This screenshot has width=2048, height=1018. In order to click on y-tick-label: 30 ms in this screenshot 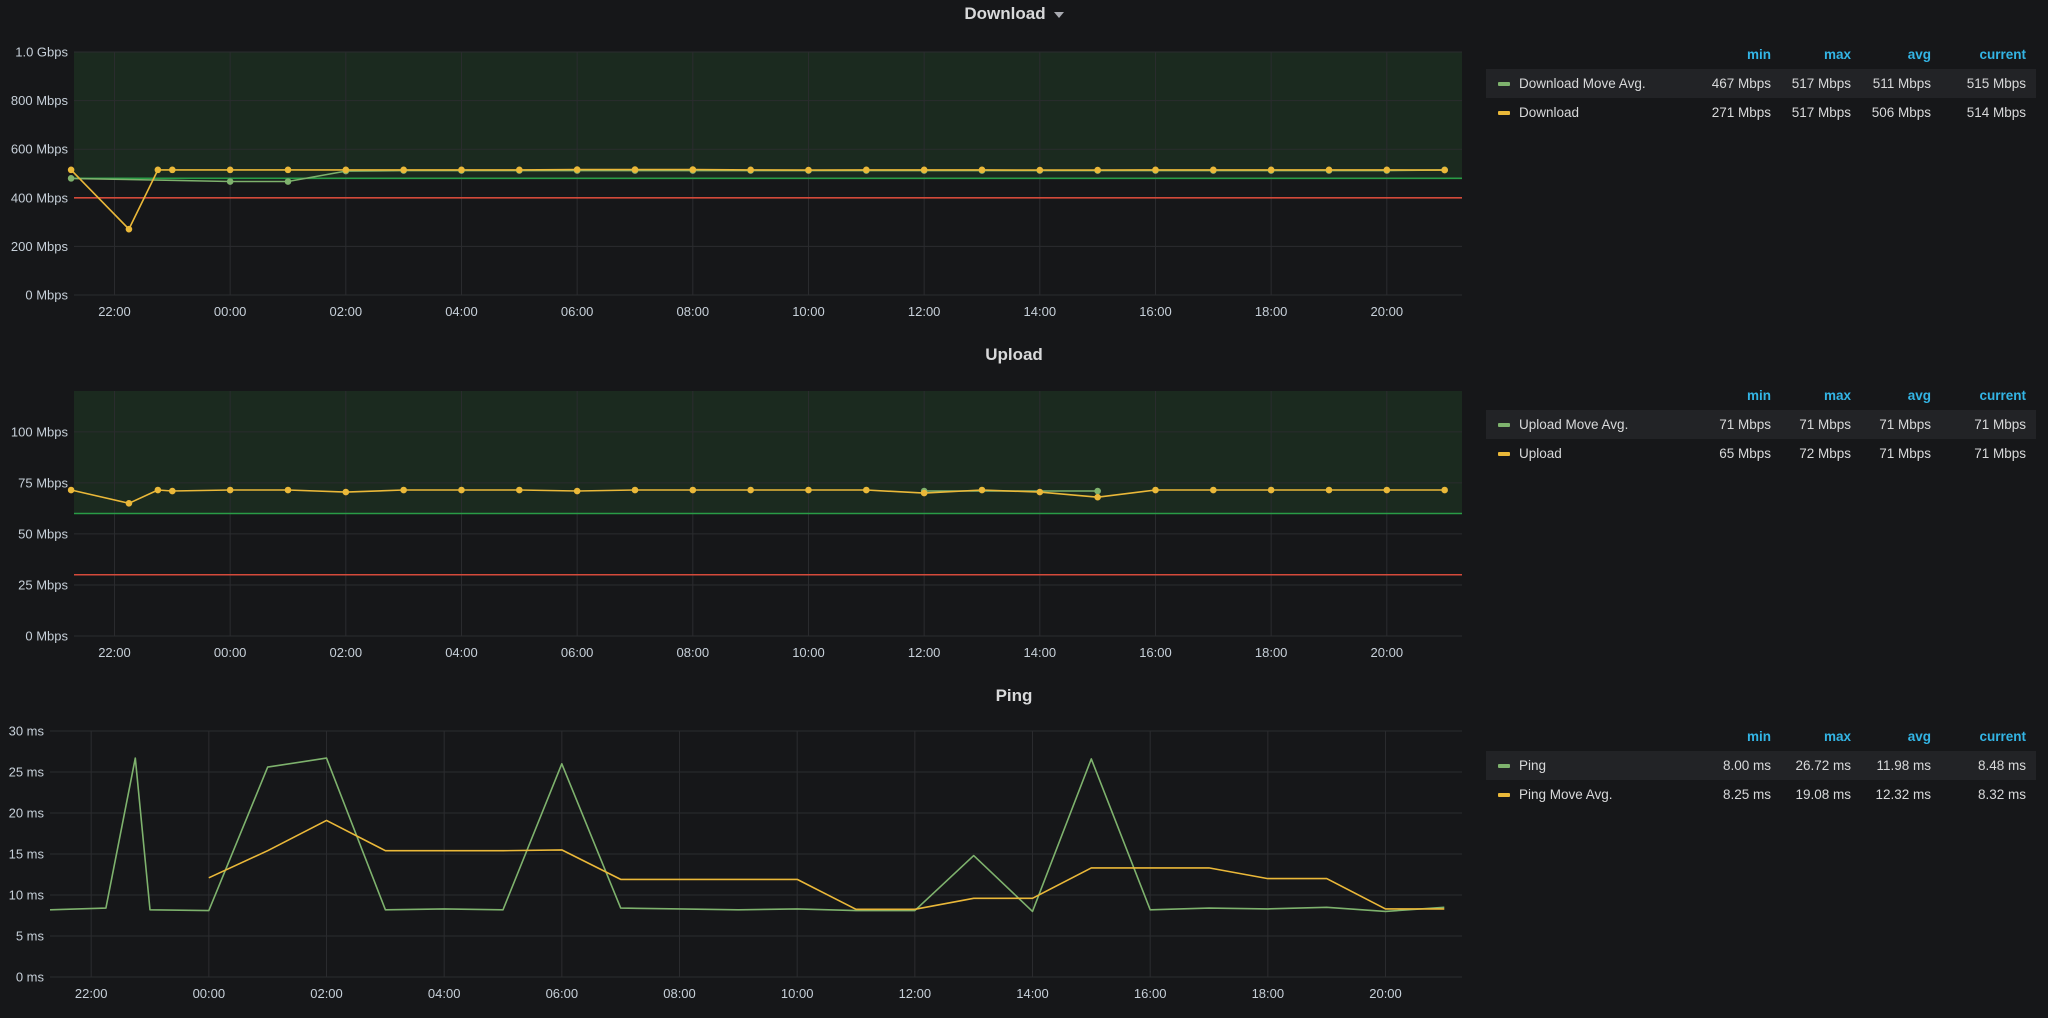, I will do `click(27, 731)`.